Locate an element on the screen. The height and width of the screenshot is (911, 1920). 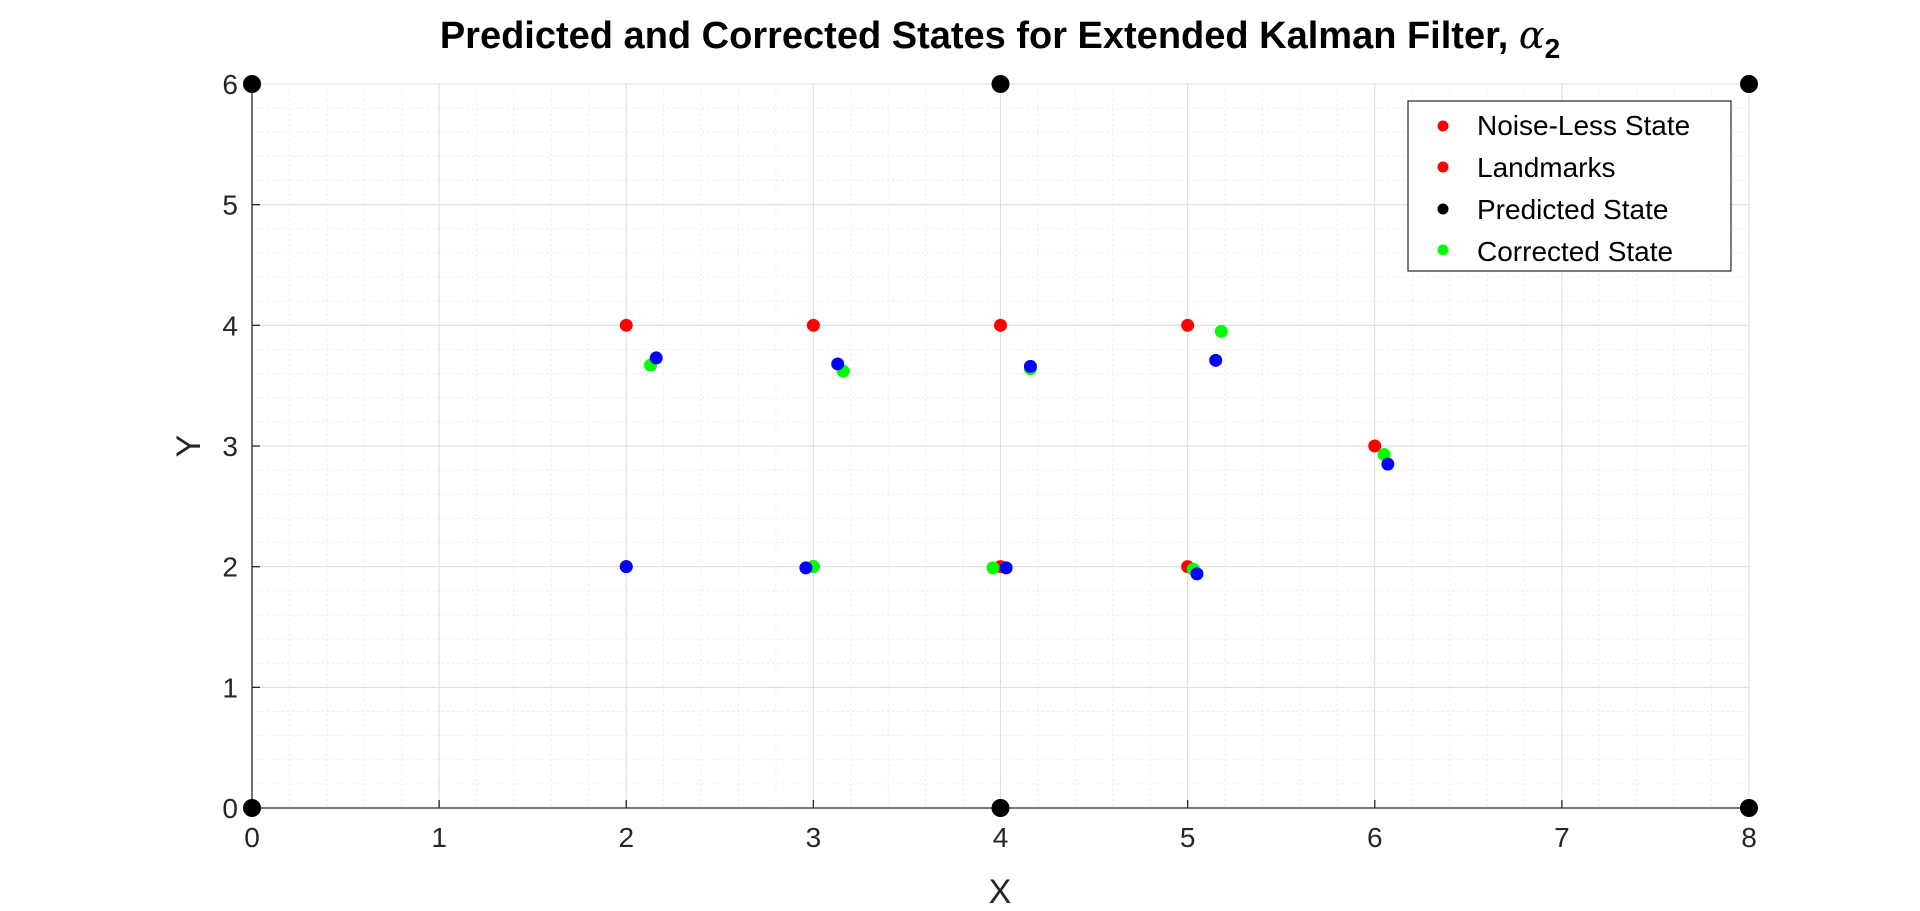
y-axis-ticks: 0 1 2 3 4 5 6 is located at coordinates (241, 446).